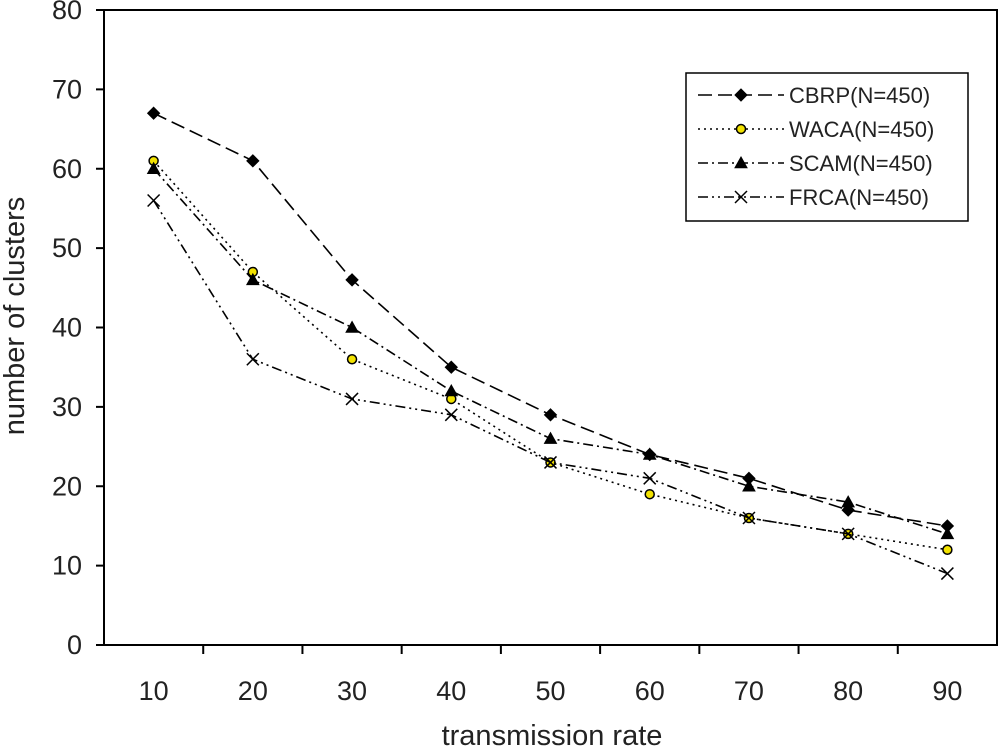  I want to click on x-tick-label: 10, so click(154, 691).